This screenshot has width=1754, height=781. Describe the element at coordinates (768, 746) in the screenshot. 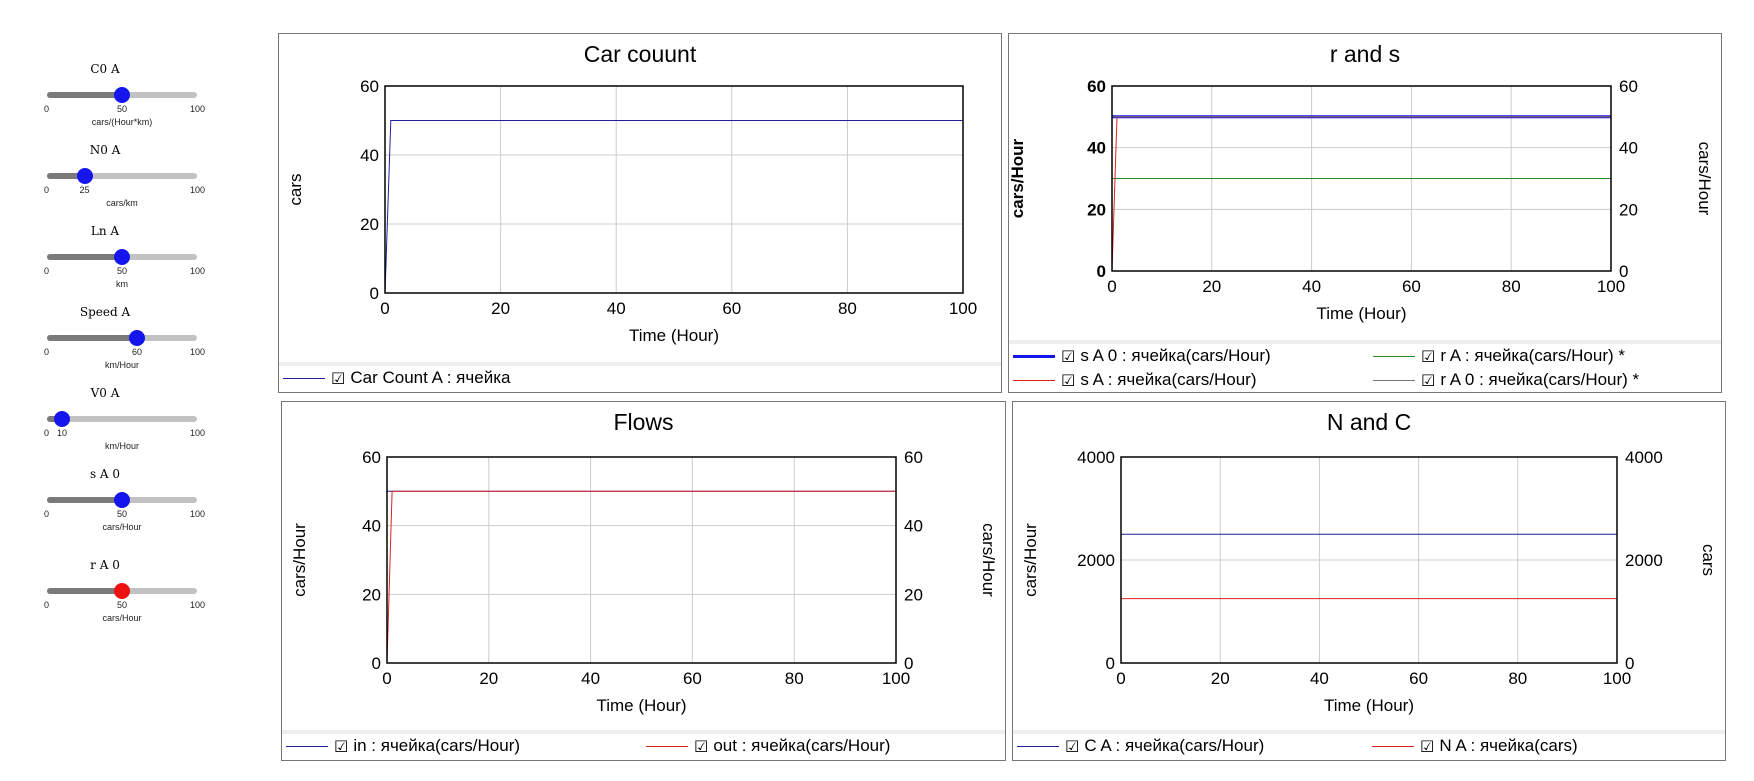

I see `legend-item-2: ☑ out : ячейка(cars/Hour)` at that location.